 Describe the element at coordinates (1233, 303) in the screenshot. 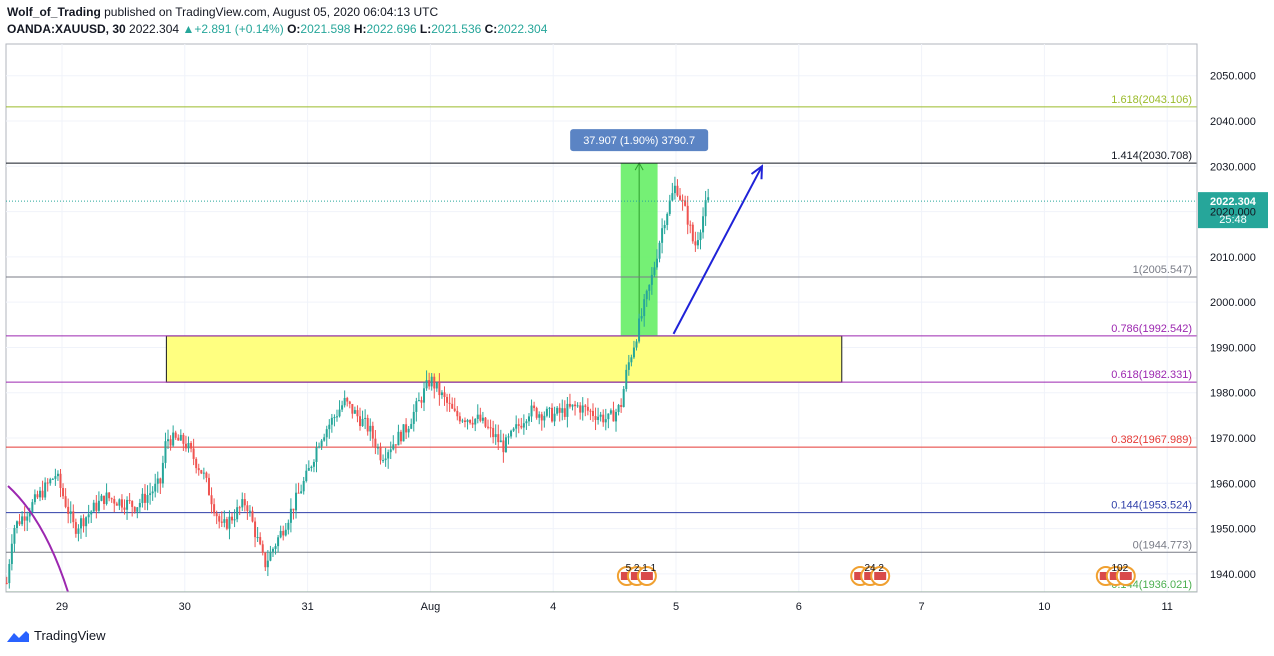

I see `price-tick-label: 2000.000` at that location.